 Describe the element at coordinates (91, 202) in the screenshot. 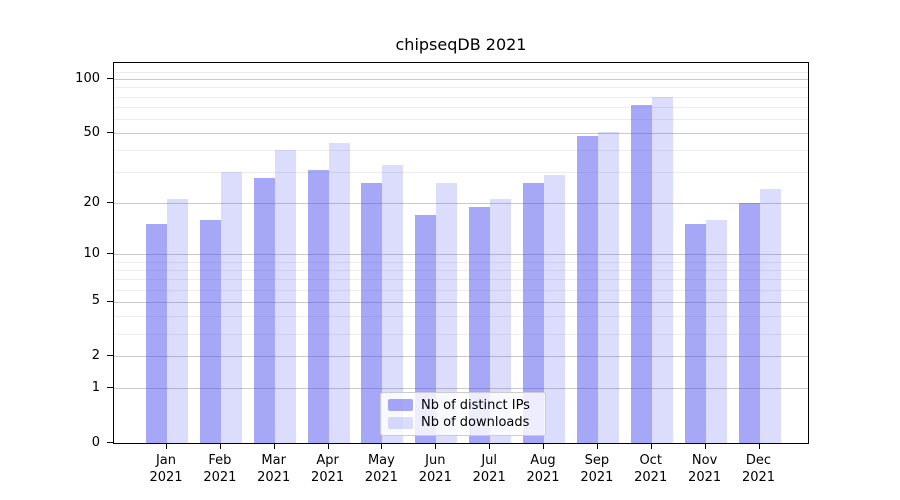

I see `y-tick-label: 20` at that location.